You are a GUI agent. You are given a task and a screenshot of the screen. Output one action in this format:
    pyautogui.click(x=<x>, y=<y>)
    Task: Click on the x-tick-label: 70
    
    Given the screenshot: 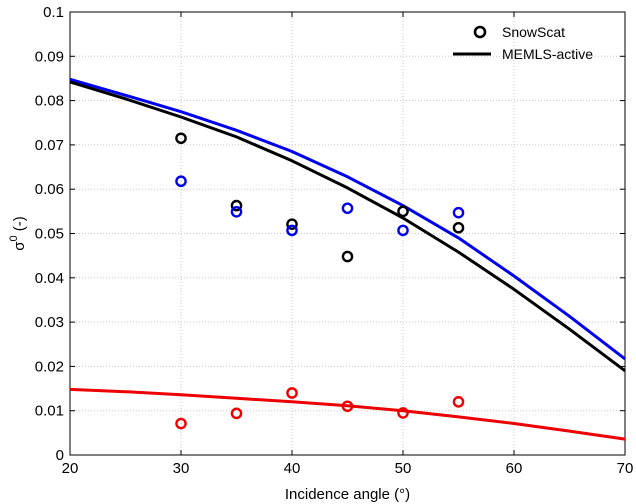 What is the action you would take?
    pyautogui.click(x=625, y=468)
    